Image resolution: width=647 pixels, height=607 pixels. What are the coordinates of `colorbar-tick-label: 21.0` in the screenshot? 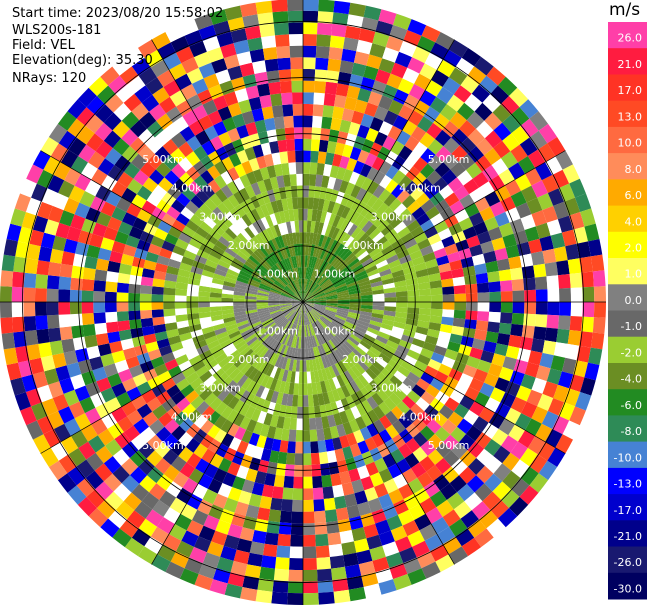 It's located at (630, 64).